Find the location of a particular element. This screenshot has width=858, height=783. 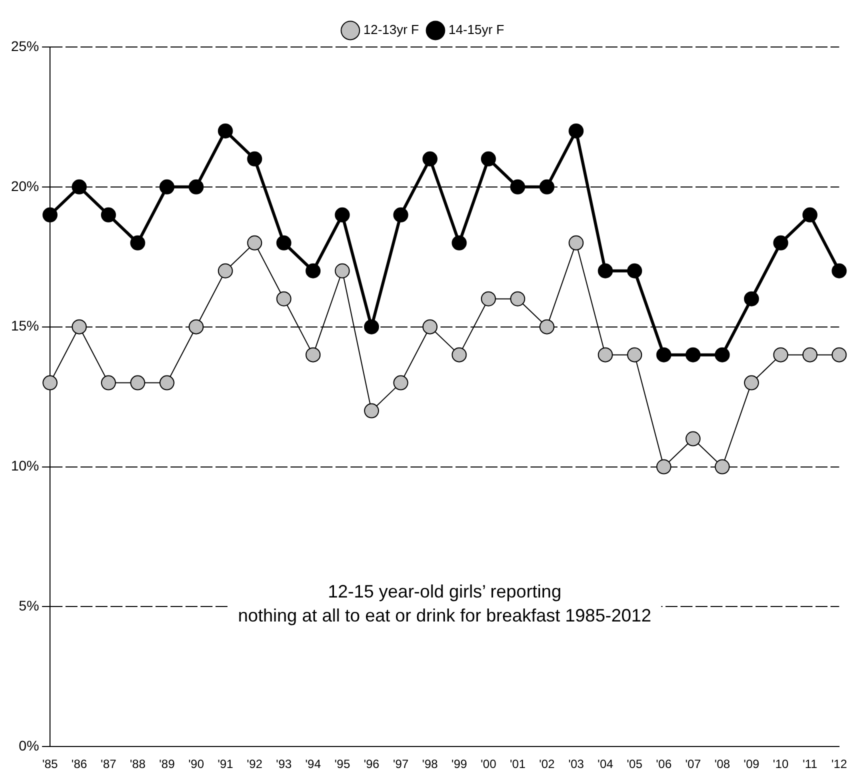

x-tick-label: '09 is located at coordinates (752, 764).